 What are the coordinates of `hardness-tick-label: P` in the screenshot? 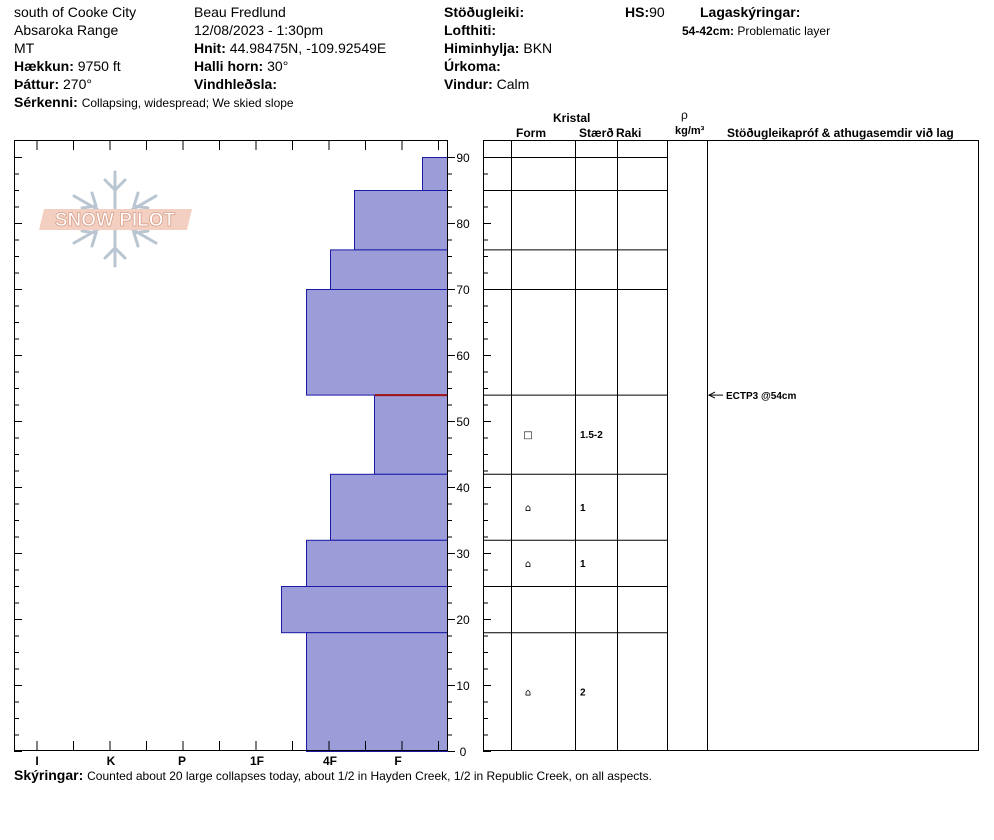 It's located at (182, 761).